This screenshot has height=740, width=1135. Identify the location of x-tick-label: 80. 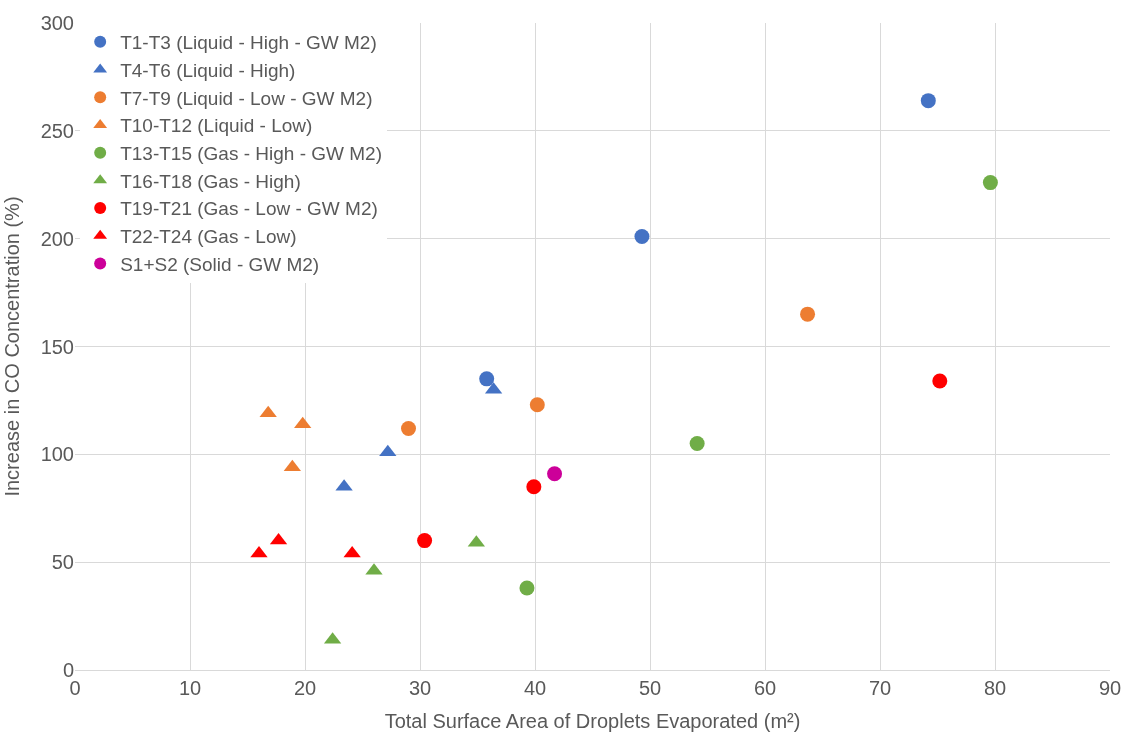
(995, 688).